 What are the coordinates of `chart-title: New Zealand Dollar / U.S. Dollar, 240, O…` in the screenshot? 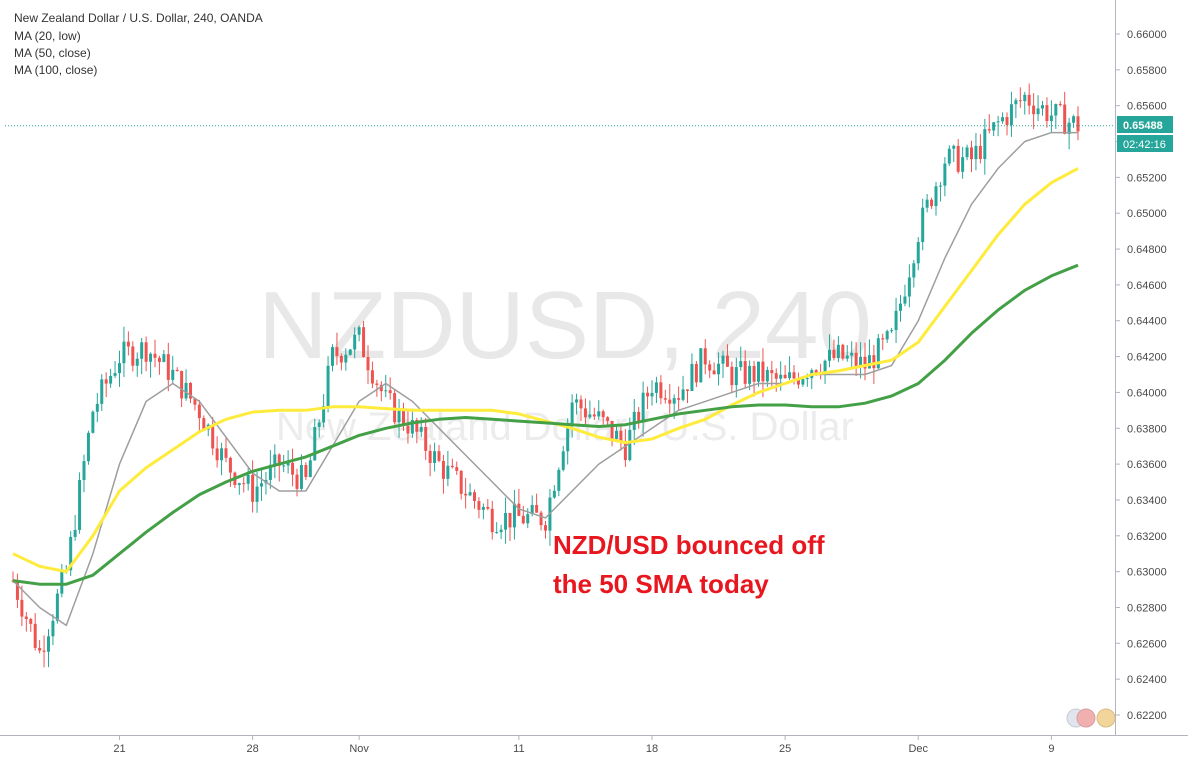 It's located at (138, 18).